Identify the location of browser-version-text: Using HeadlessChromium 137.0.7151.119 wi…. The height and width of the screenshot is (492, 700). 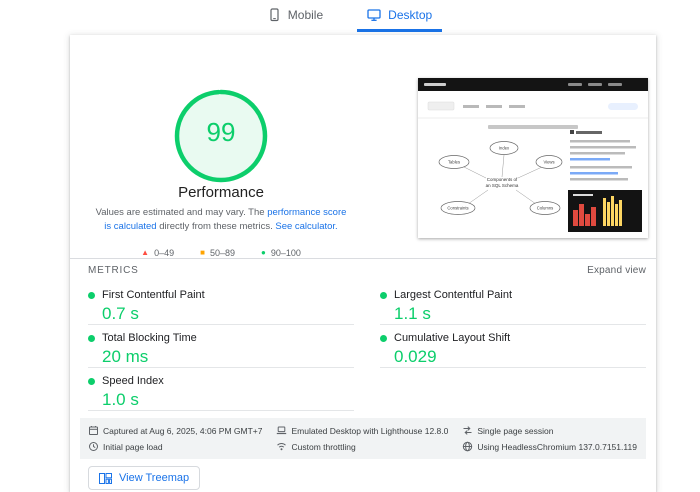
(557, 446).